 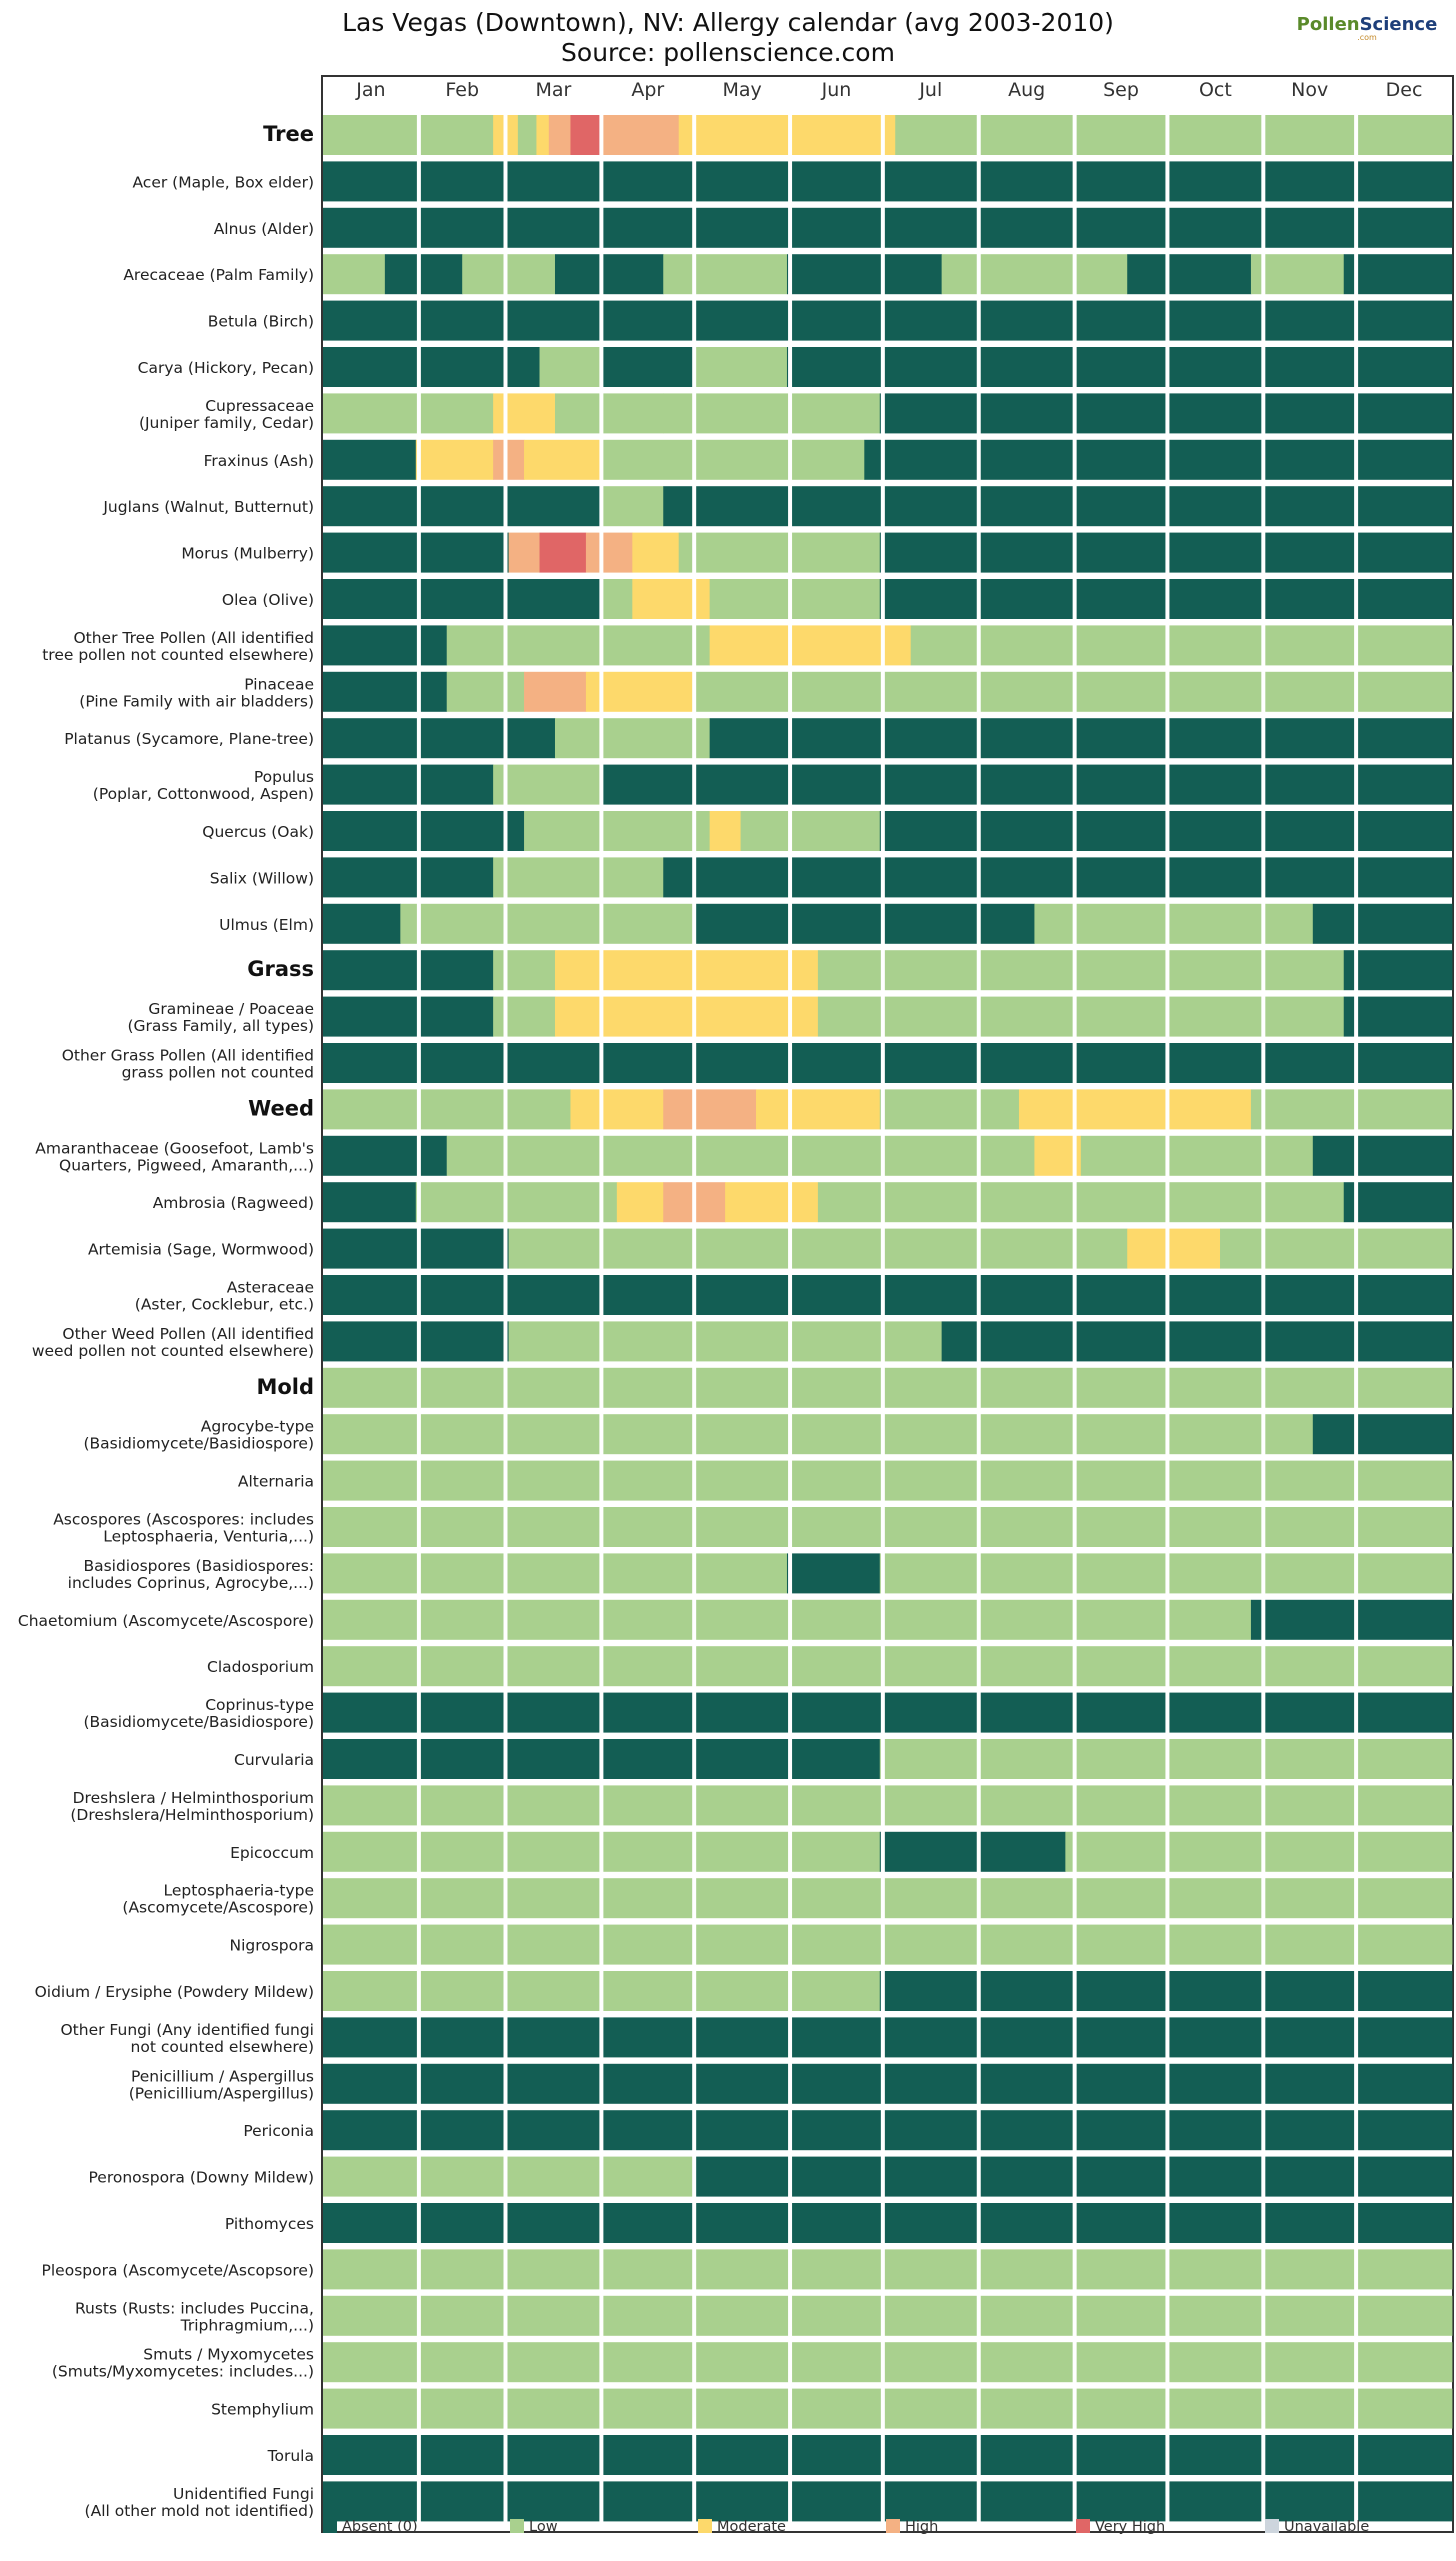 I want to click on row-label-olea-olive: Olea (Olive), so click(x=268, y=600).